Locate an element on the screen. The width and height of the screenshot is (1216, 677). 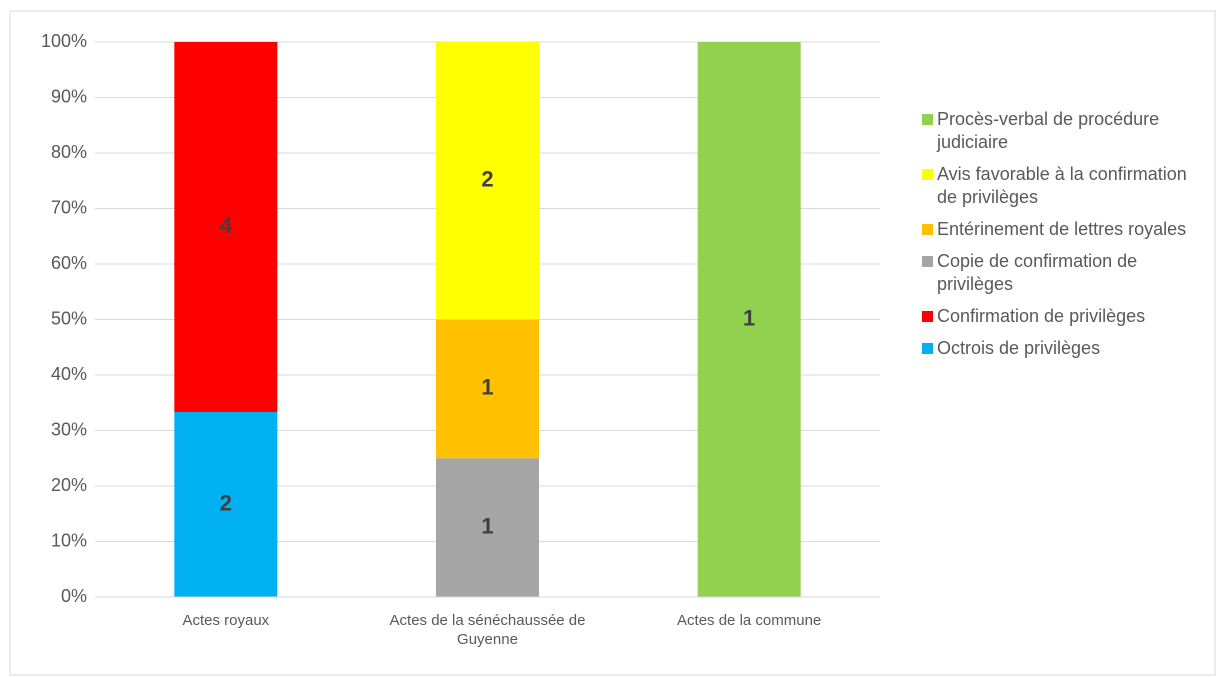
x-tick-label: Actes de la commune is located at coordinates (749, 620).